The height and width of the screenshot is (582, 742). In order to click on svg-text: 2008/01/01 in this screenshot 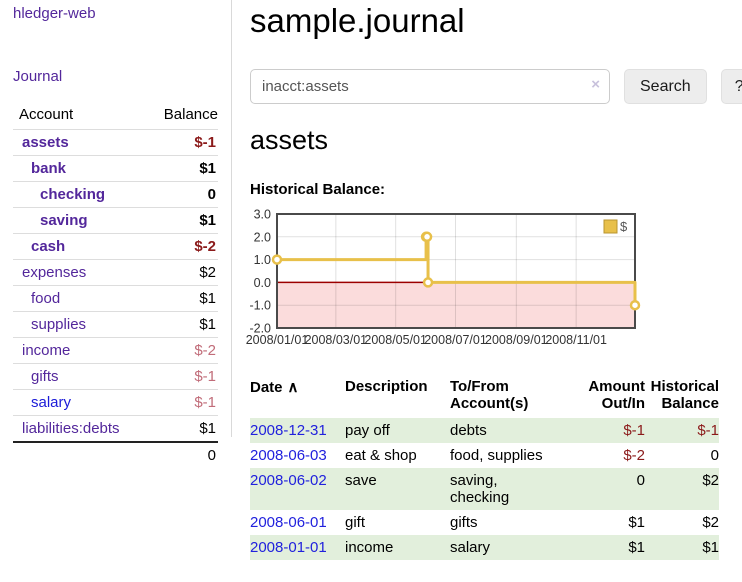, I will do `click(277, 340)`.